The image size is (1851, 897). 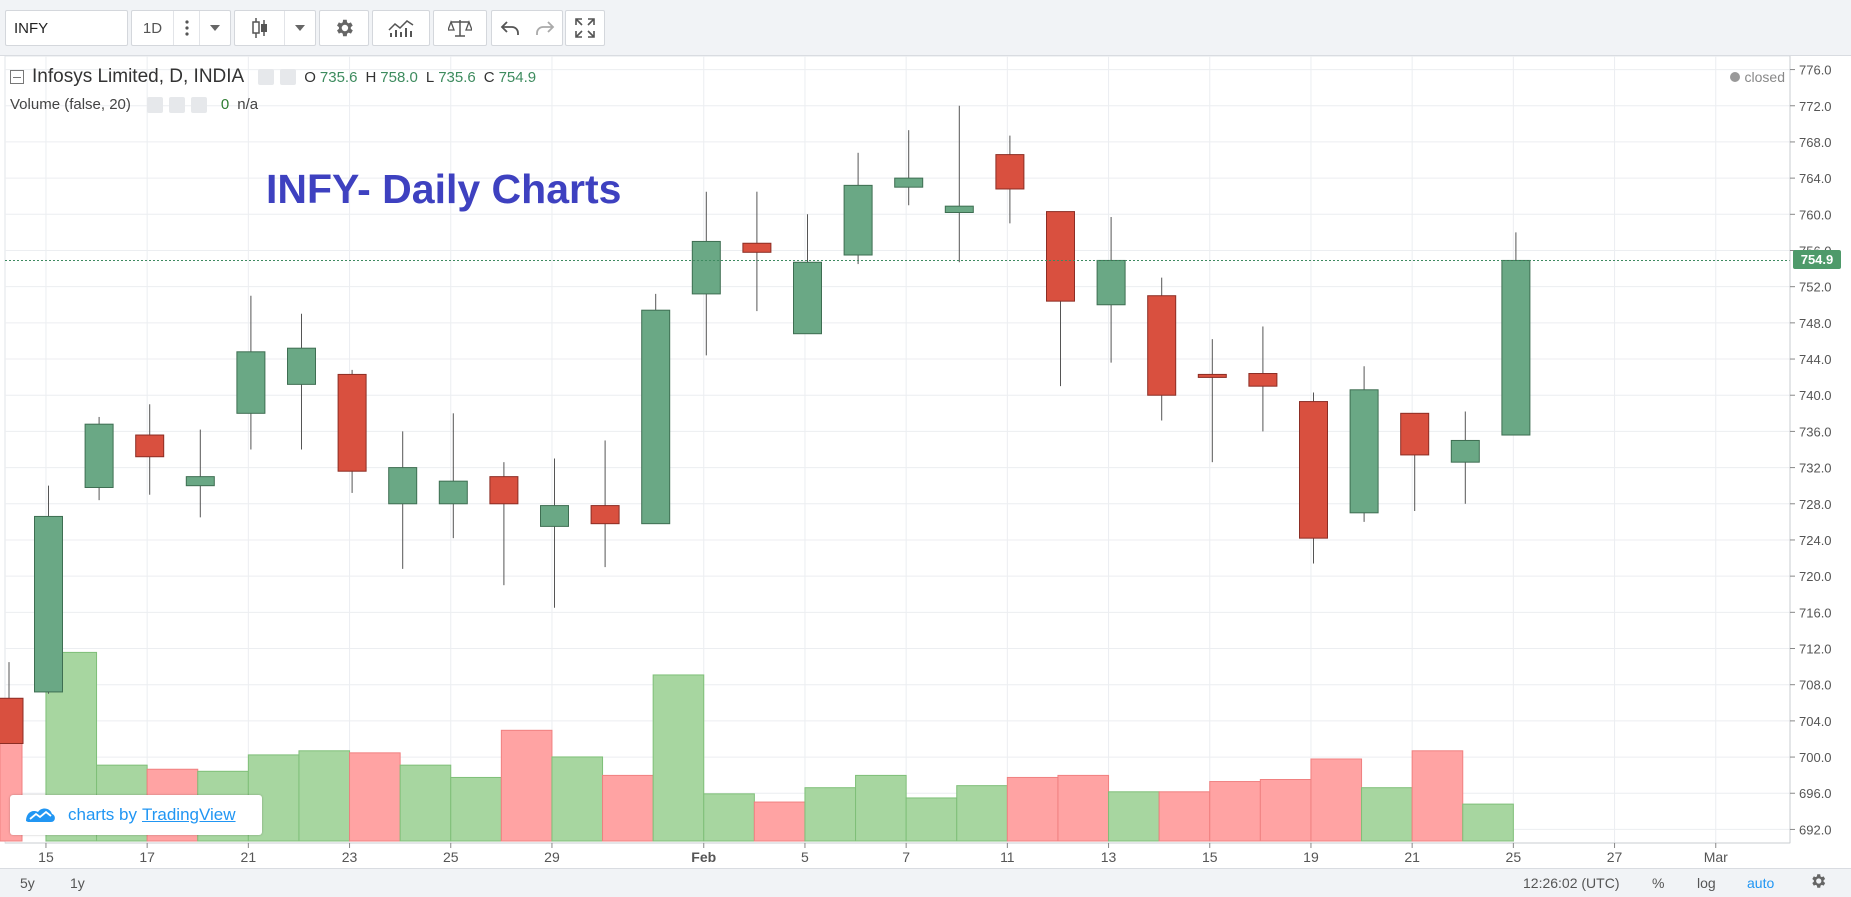 I want to click on status-dot-icon, so click(x=1734, y=77).